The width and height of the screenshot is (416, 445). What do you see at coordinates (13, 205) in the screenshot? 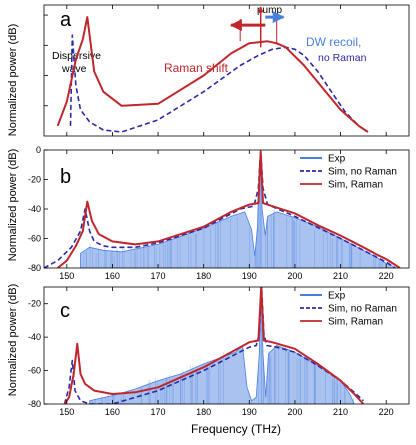
I see `panel-b-ylabel: Normalized power (dB)` at bounding box center [13, 205].